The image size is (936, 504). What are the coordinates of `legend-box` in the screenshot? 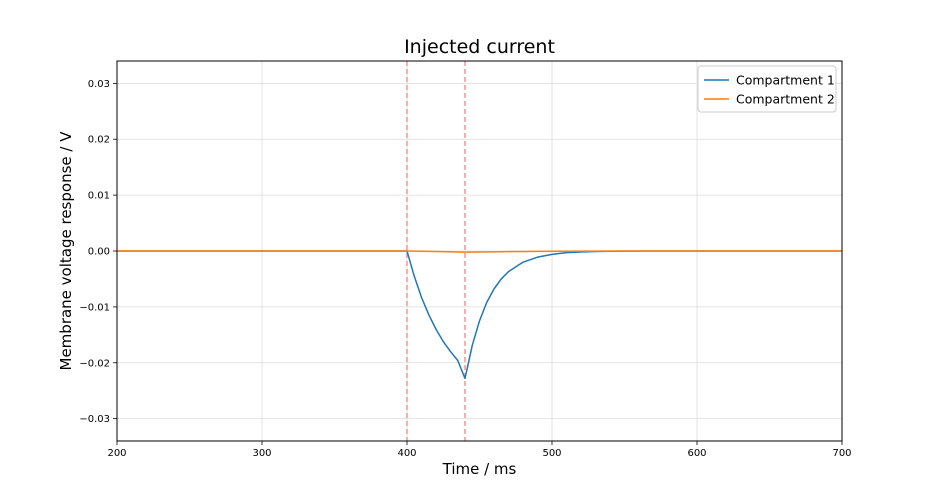 It's located at (767, 89).